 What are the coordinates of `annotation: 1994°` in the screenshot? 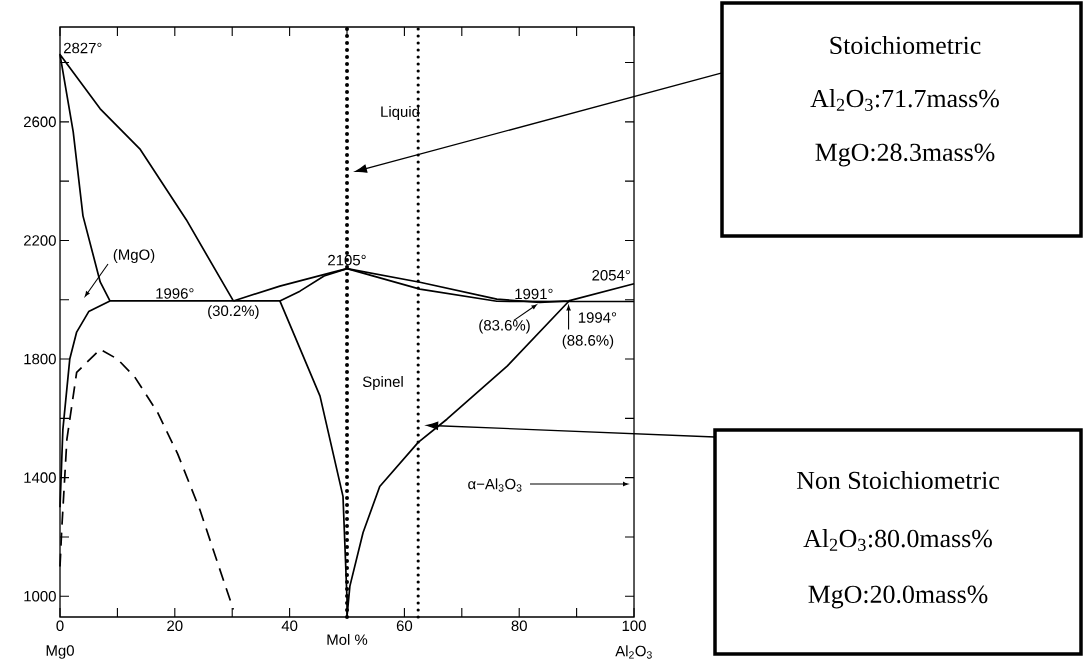 It's located at (597, 317).